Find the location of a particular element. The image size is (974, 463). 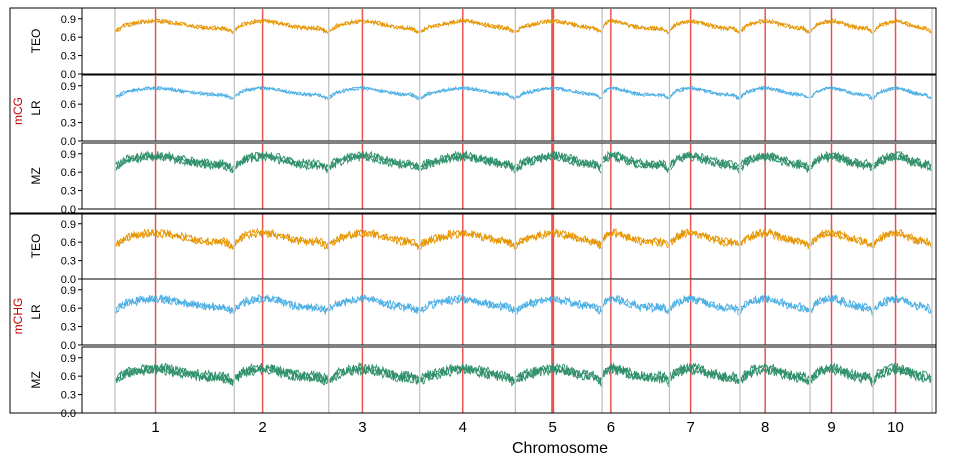

group-label-mcg: mCG is located at coordinates (18, 111).